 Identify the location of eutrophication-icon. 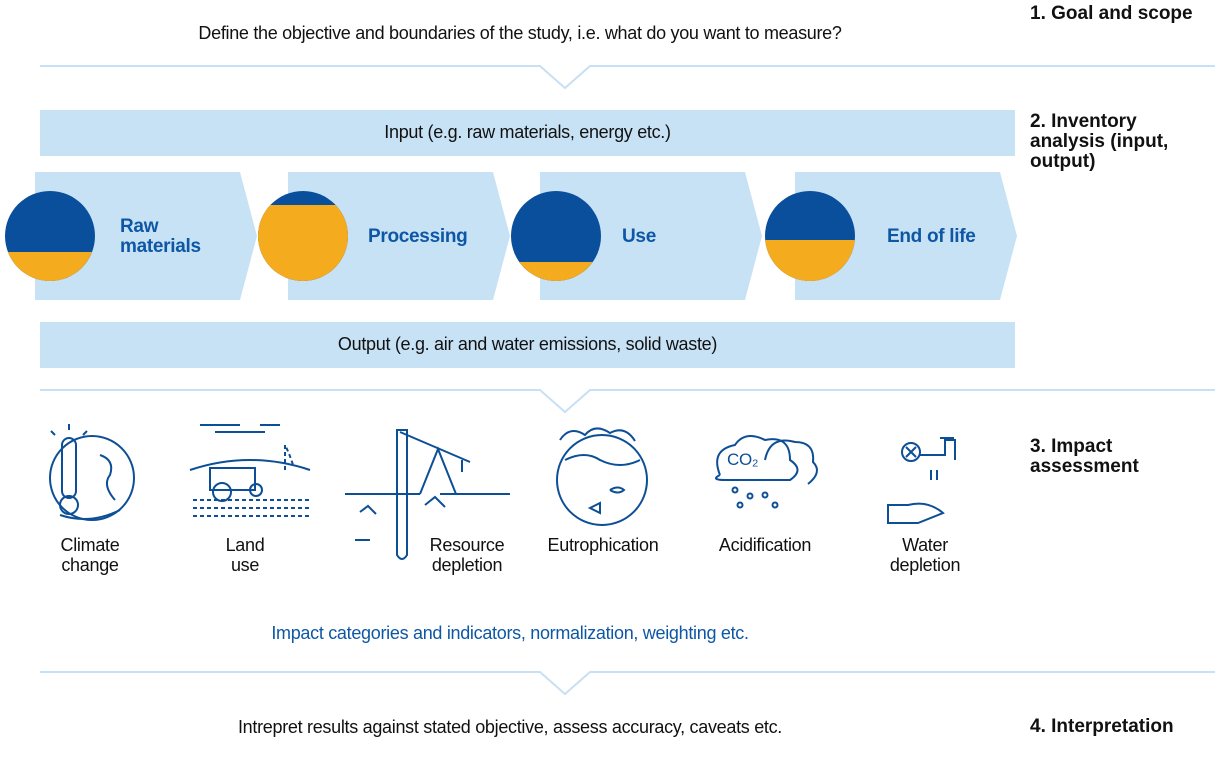
(602, 476).